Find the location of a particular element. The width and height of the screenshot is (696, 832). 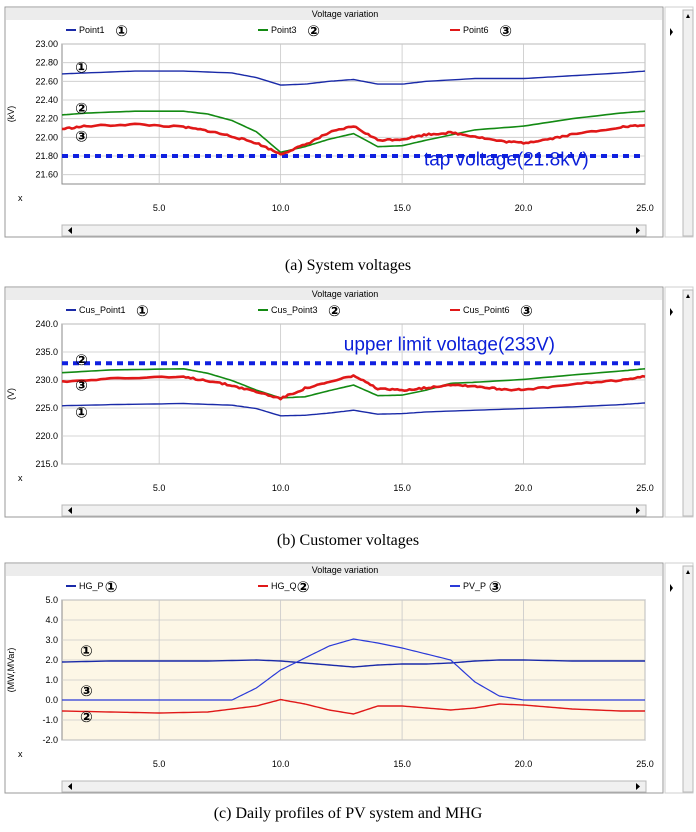

legend-item: Point3 ② is located at coordinates (289, 31).